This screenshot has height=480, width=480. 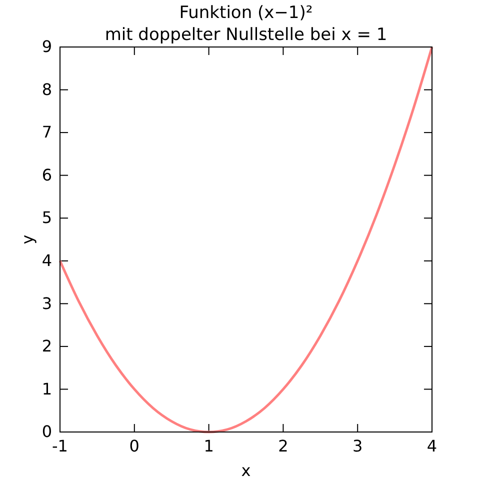 What do you see at coordinates (47, 174) in the screenshot?
I see `y-tick-label: 6` at bounding box center [47, 174].